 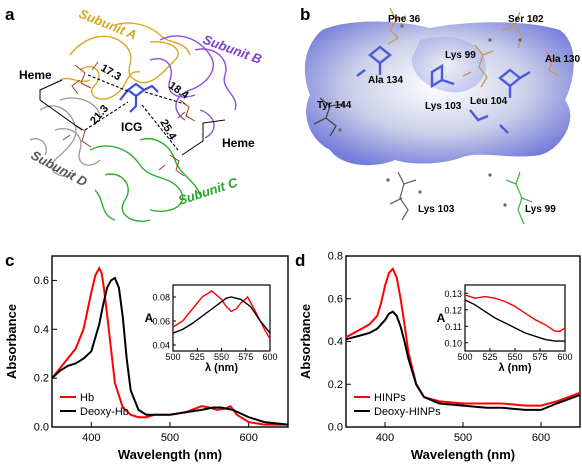 I want to click on heme-right-label: Heme, so click(x=238, y=143).